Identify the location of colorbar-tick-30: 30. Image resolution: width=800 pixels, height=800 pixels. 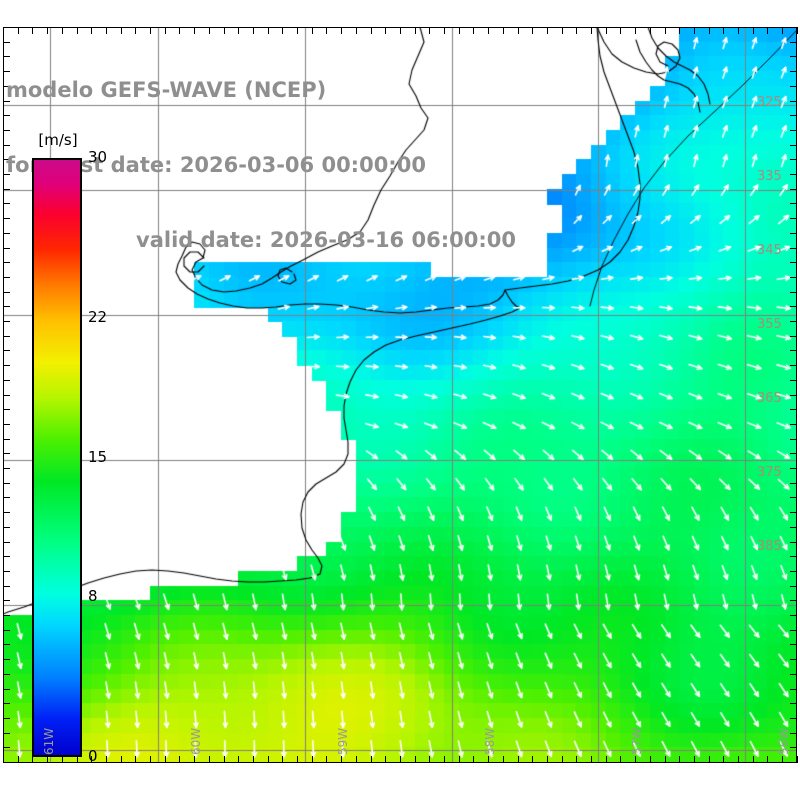
(98, 157).